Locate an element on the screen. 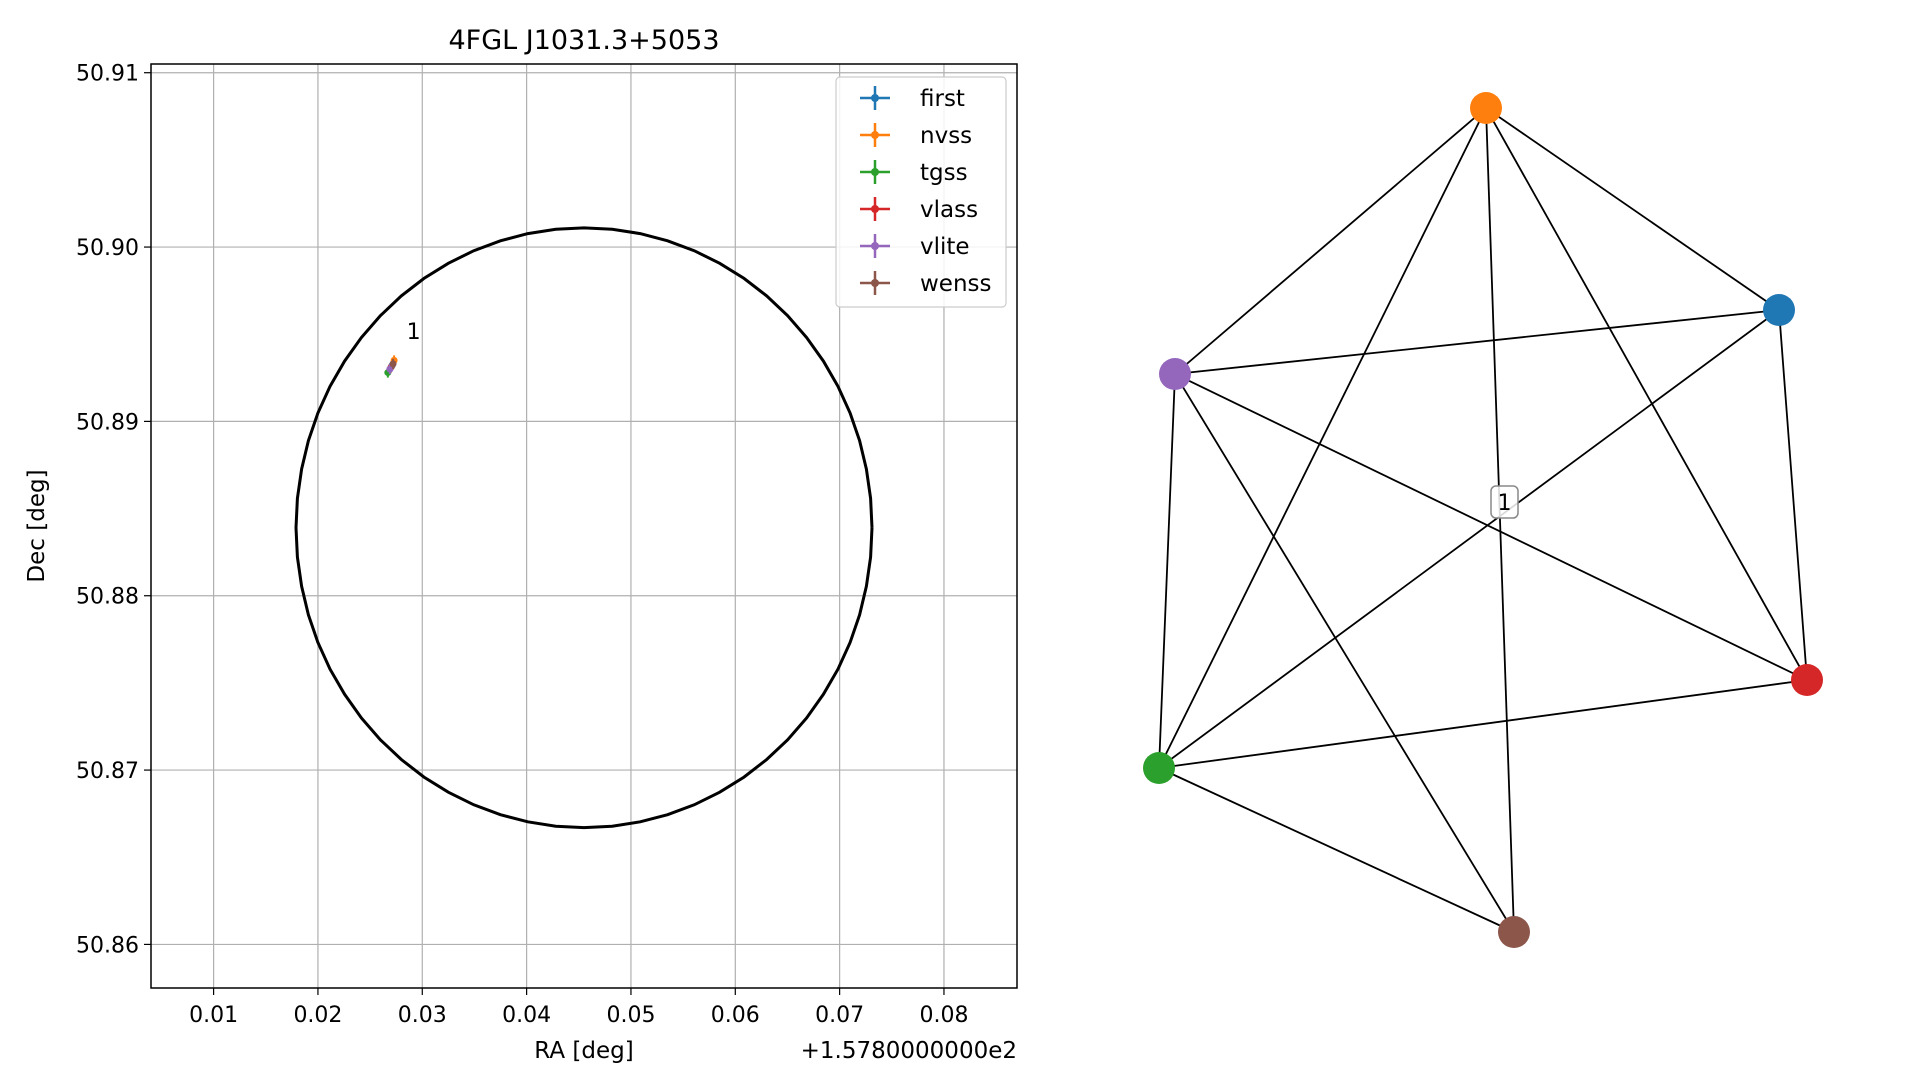 This screenshot has height=1080, width=1919. legend-marker-wenss is located at coordinates (875, 283).